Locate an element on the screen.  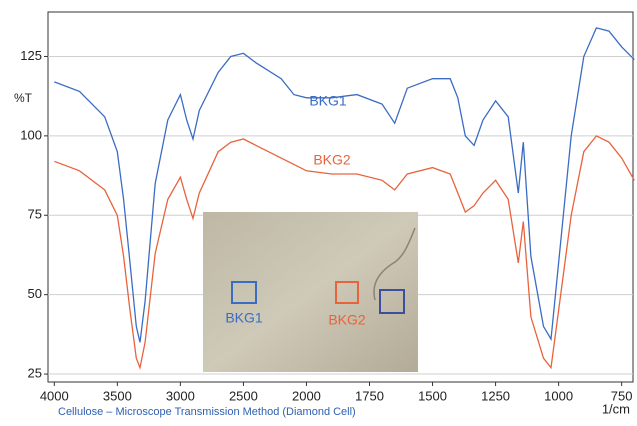
x-tick-label: 3500 is located at coordinates (117, 395).